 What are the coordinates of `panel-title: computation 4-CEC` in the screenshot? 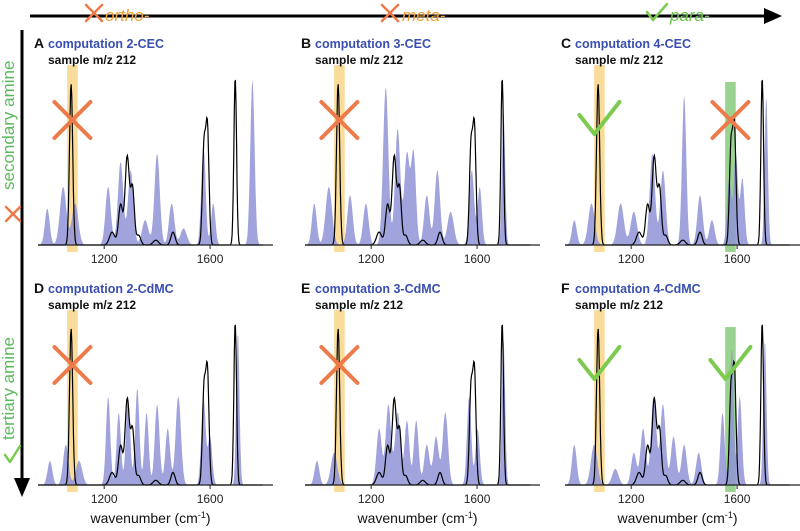 It's located at (633, 44).